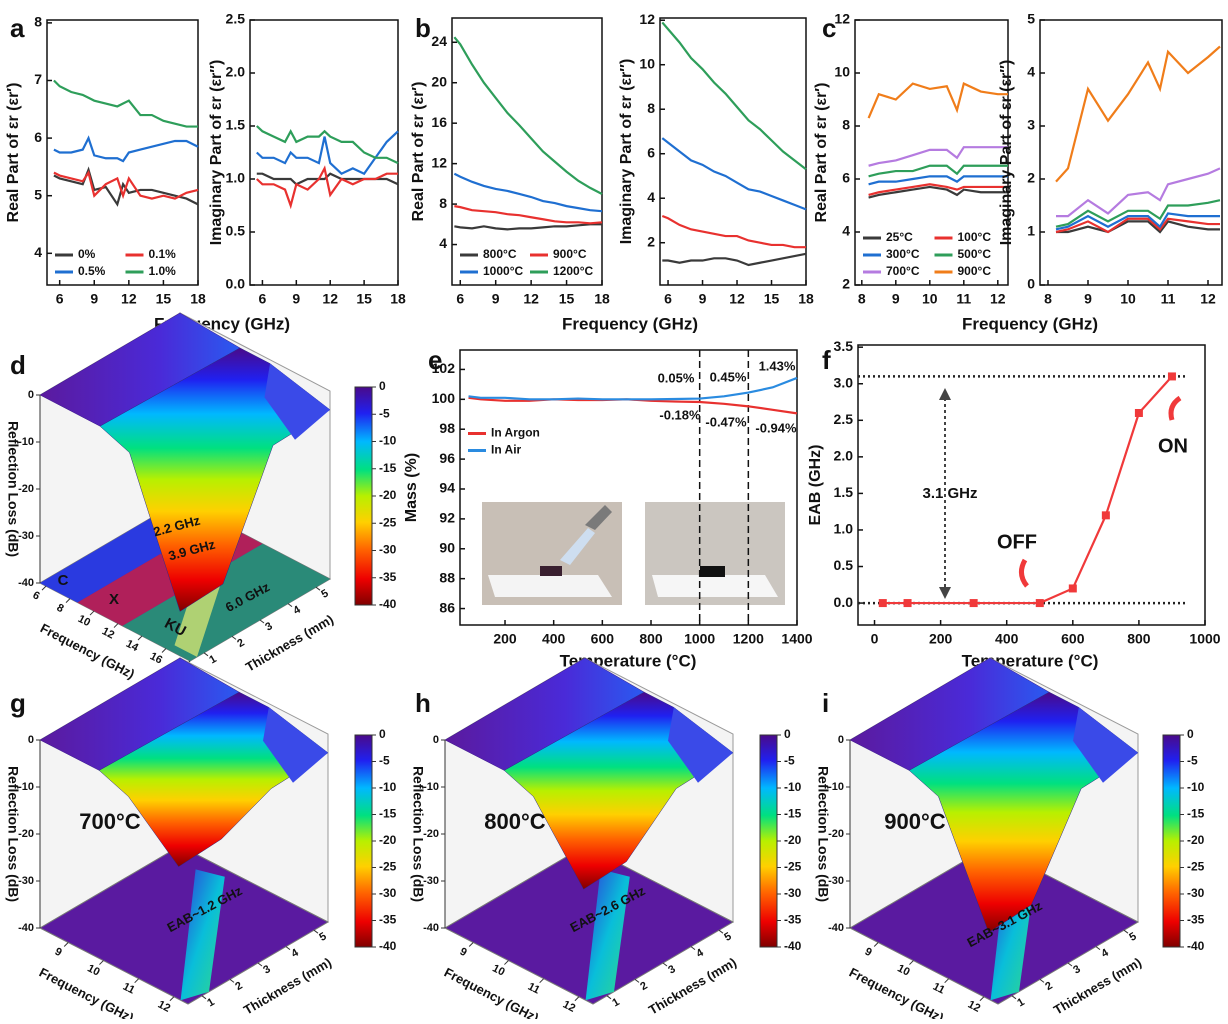 This screenshot has height=1024, width=1228. I want to click on photo-flame, so click(577, 546).